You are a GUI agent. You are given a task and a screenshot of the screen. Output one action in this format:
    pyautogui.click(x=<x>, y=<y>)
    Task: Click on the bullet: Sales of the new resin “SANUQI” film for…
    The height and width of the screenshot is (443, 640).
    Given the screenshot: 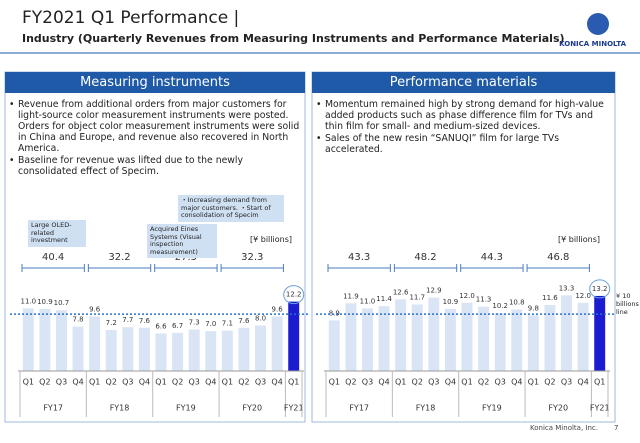 What is the action you would take?
    pyautogui.click(x=462, y=144)
    